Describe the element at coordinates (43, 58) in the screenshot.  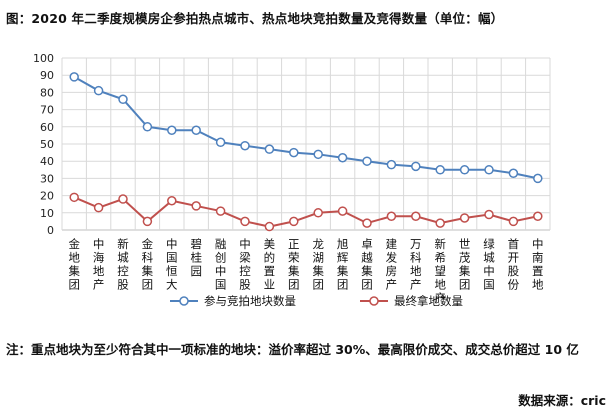
I see `y-tick-label: 100` at that location.